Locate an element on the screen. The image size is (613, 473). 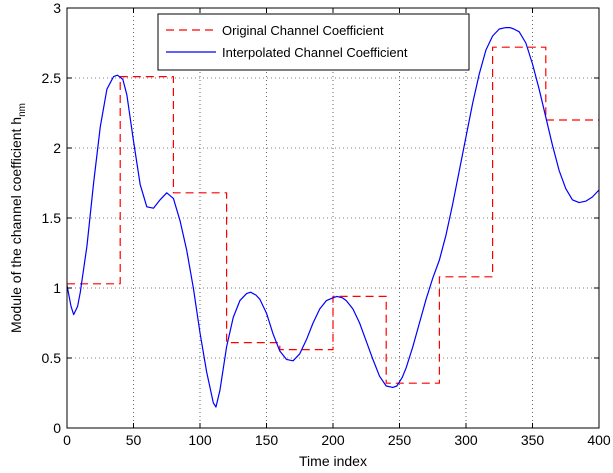
y-axis-label-subscript: nm is located at coordinates (22, 110).